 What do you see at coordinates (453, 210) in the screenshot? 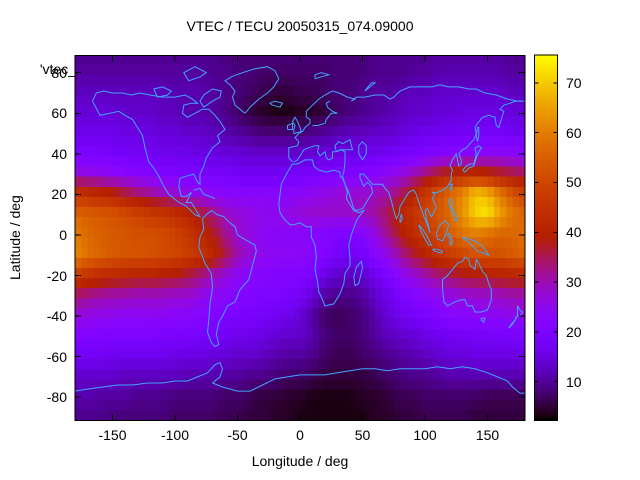
I see `coastline-philippines` at bounding box center [453, 210].